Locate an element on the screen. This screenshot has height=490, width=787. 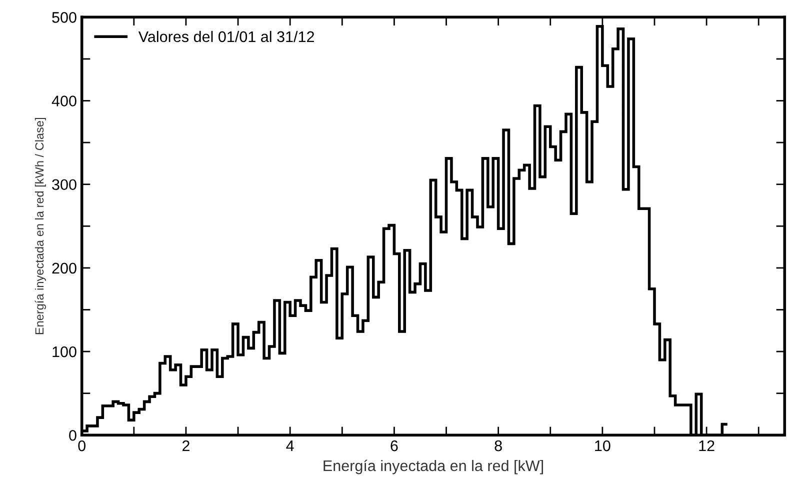
x-tick-label: 4 is located at coordinates (290, 446).